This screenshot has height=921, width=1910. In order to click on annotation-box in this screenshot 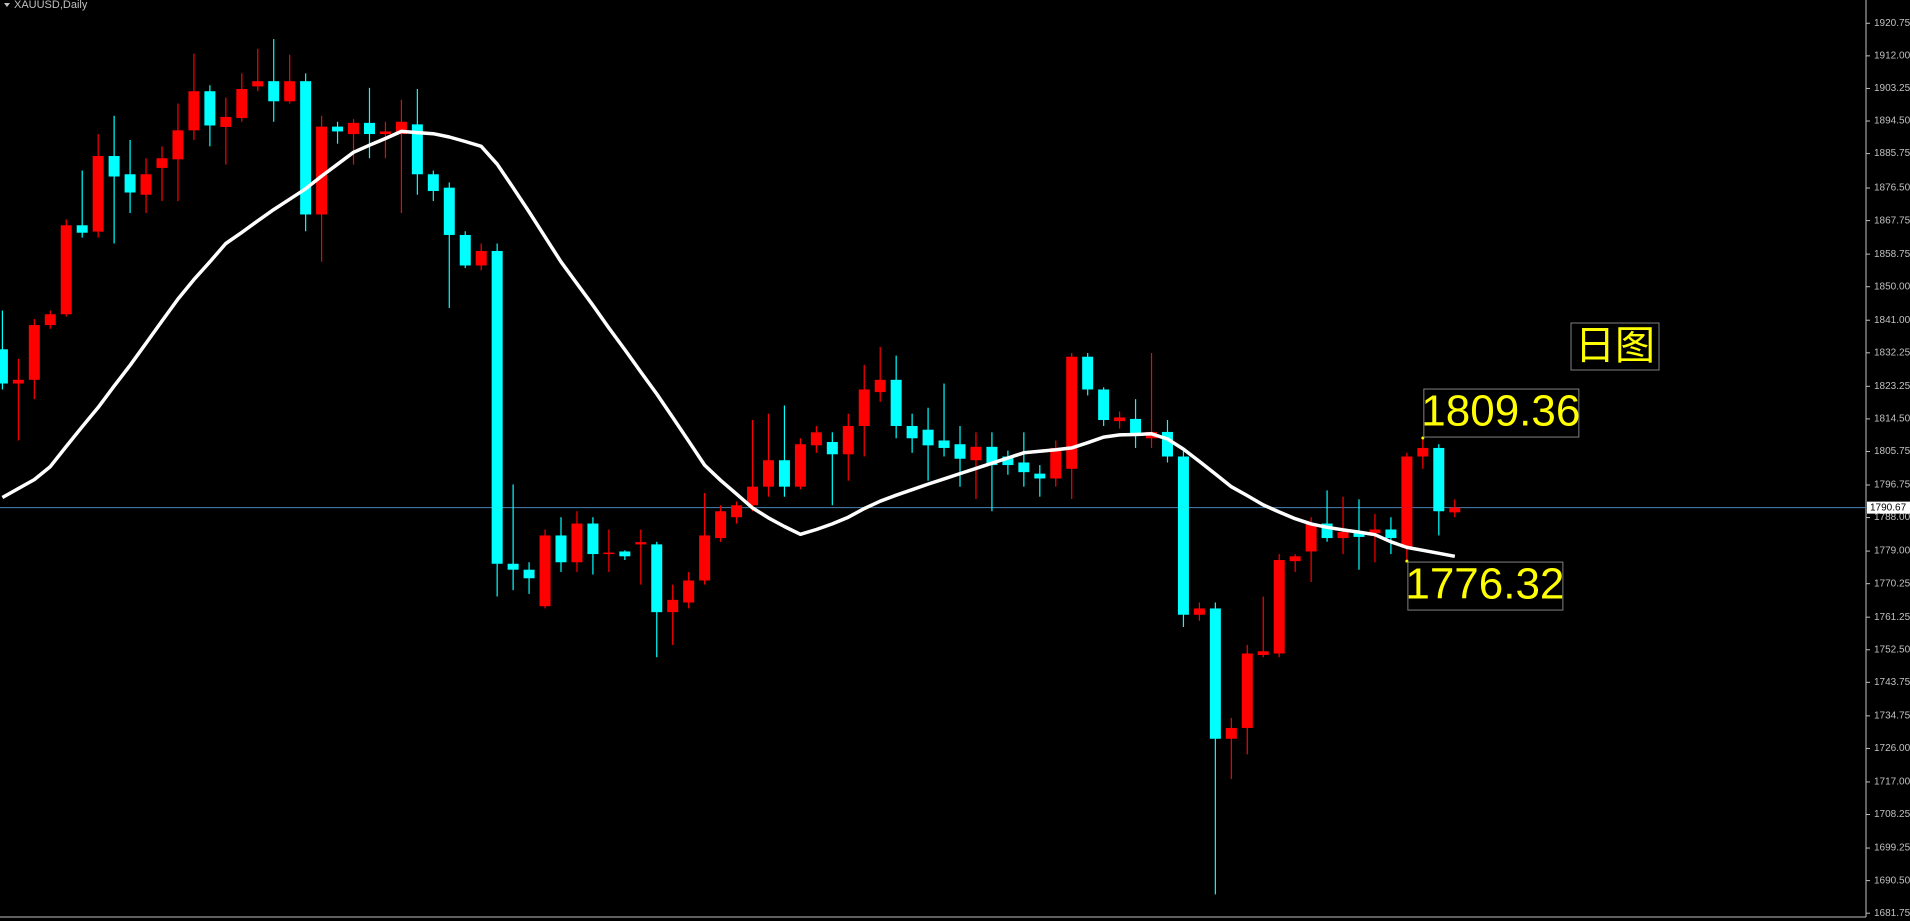, I will do `click(1615, 346)`.